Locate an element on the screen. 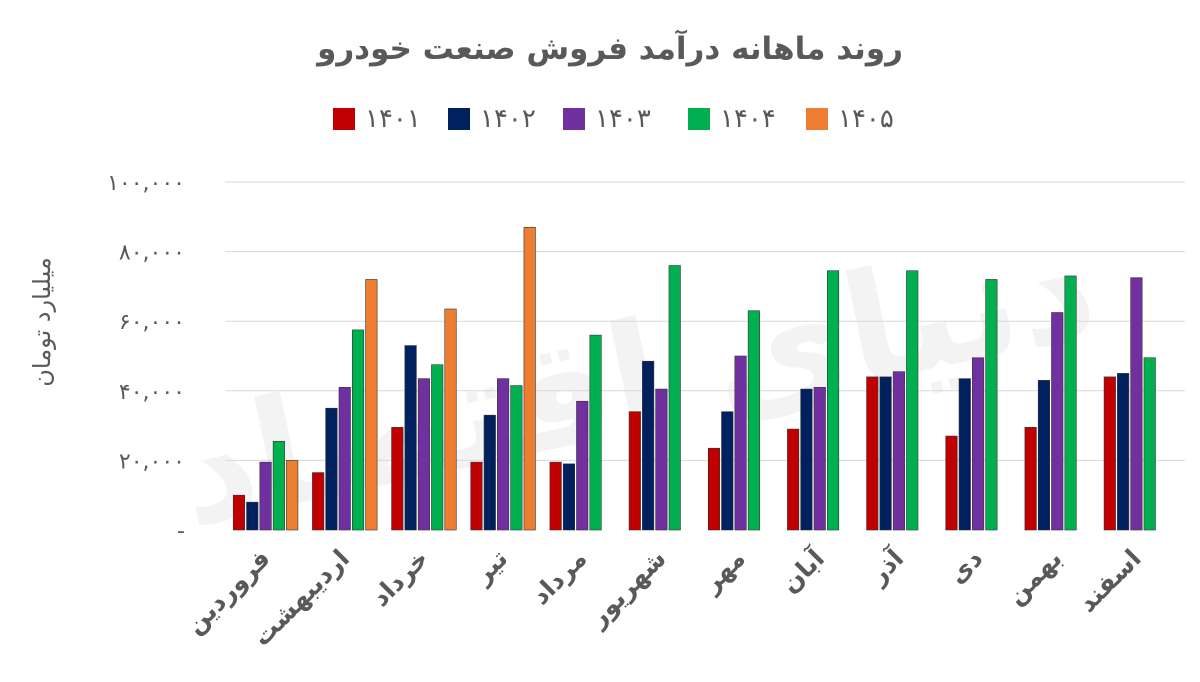 The height and width of the screenshot is (682, 1200). x-tick-label: تیر is located at coordinates (490, 567).